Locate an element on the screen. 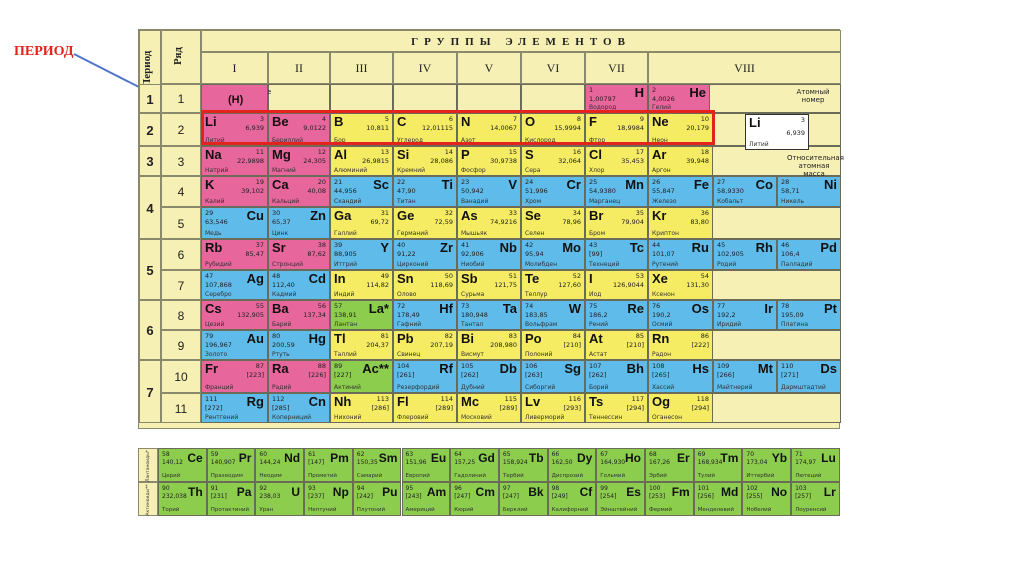  element-name: Магний is located at coordinates (284, 170).